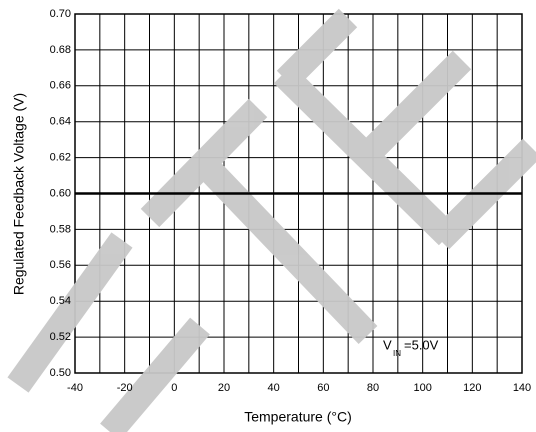 This screenshot has height=432, width=536. I want to click on y-tick-label: 0.56, so click(60, 265).